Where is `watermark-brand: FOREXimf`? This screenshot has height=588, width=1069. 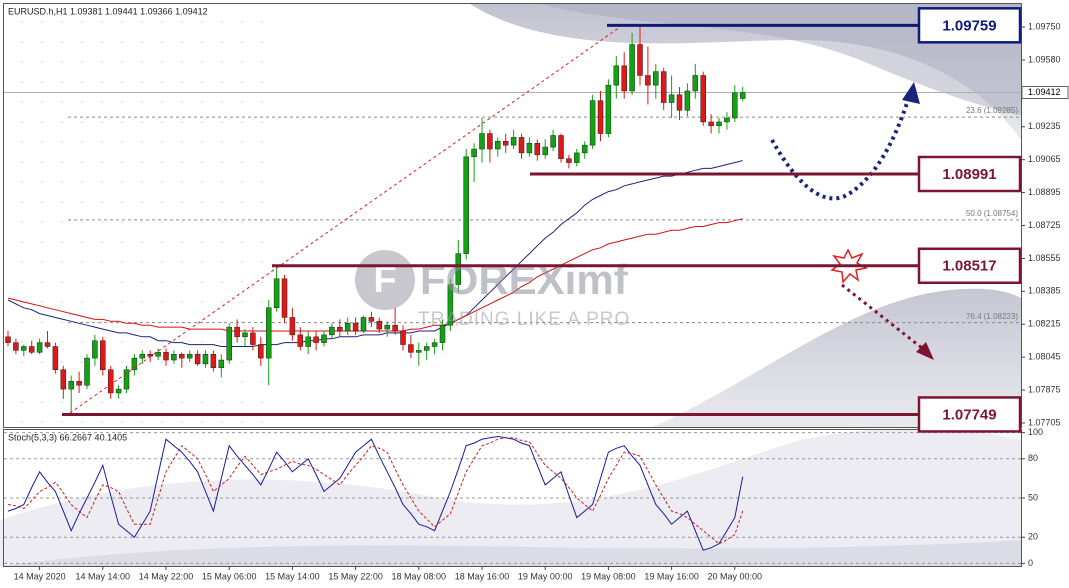
watermark-brand: FOREXimf is located at coordinates (524, 279).